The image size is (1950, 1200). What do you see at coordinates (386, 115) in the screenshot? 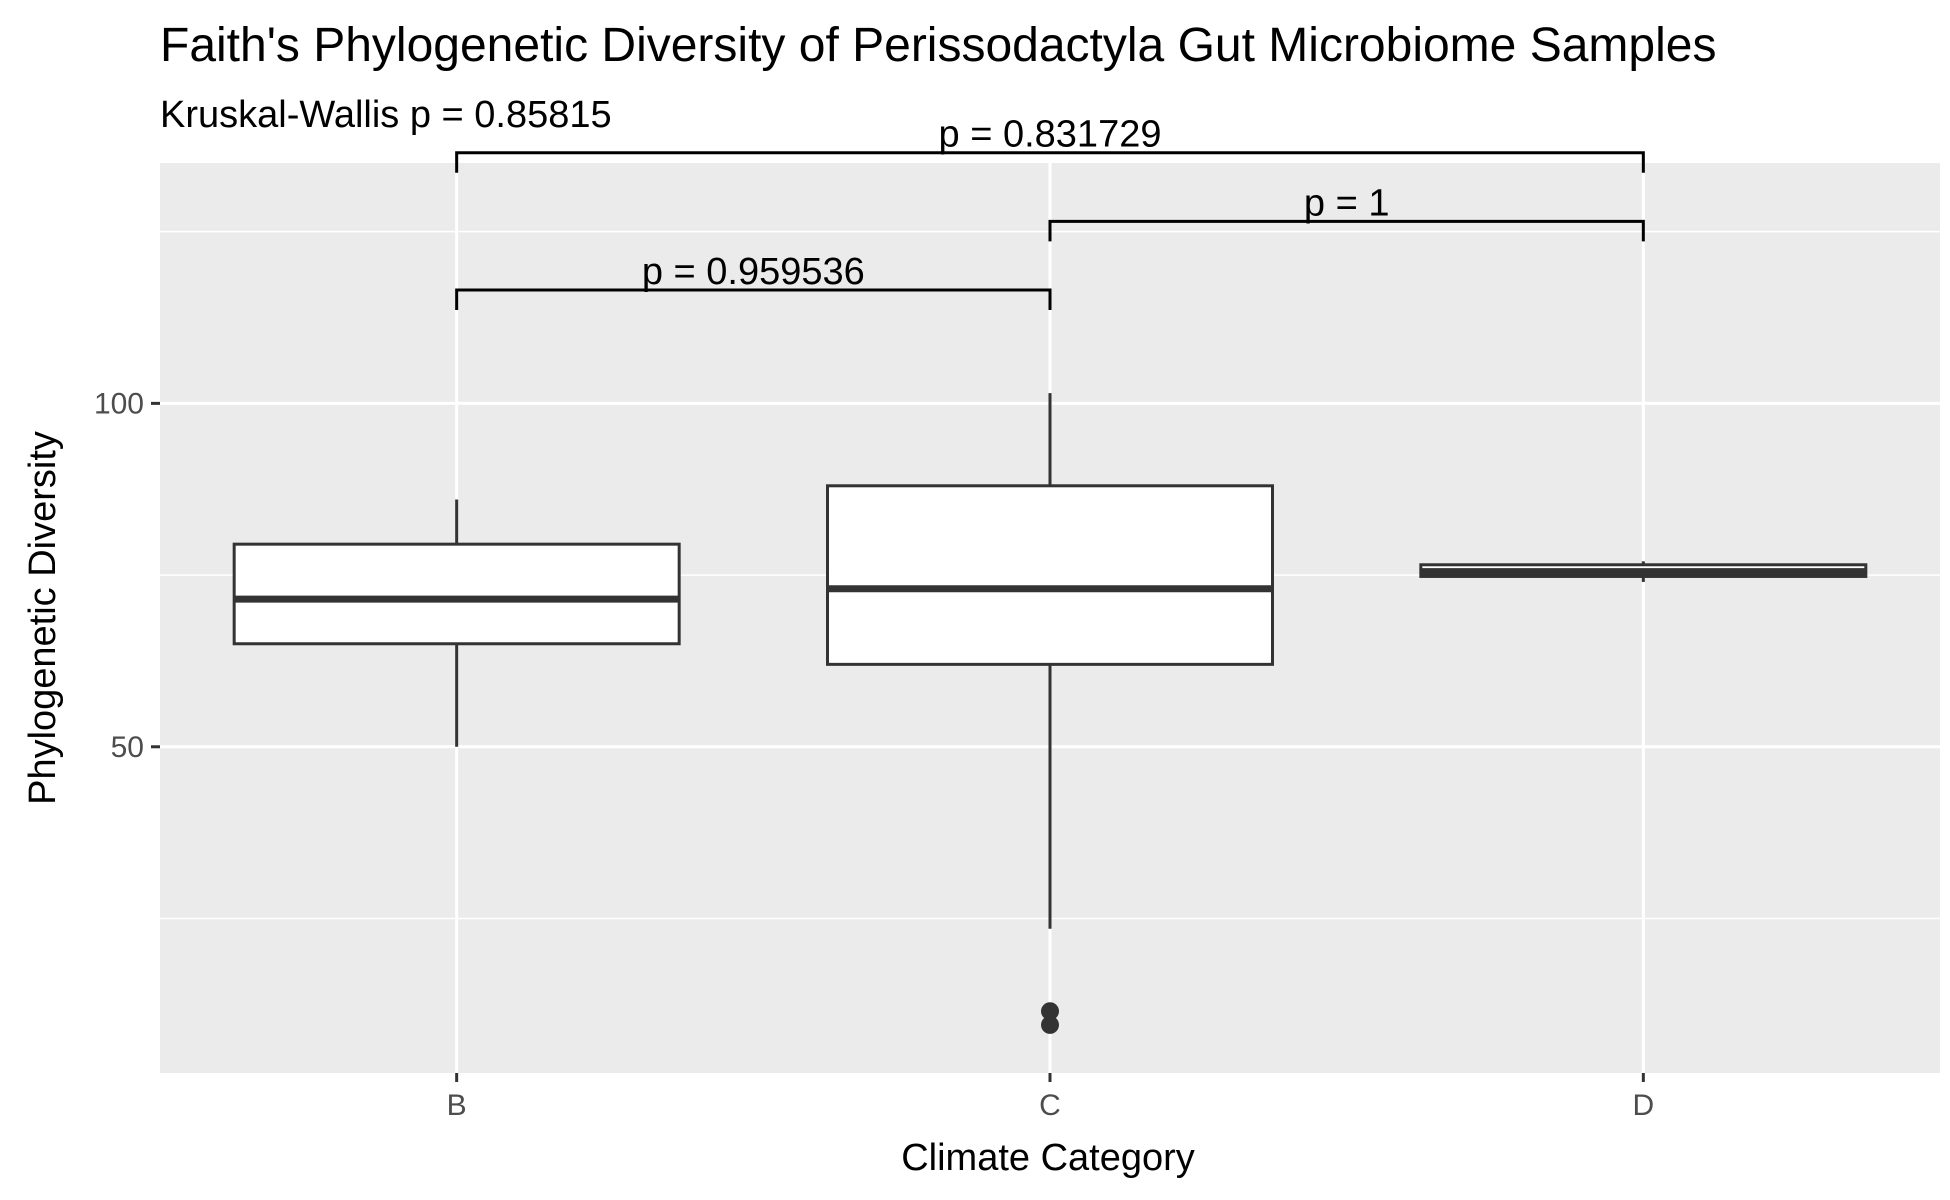
I see `chart-subtitle: Kruskal-Wallis p = 0.85815` at bounding box center [386, 115].